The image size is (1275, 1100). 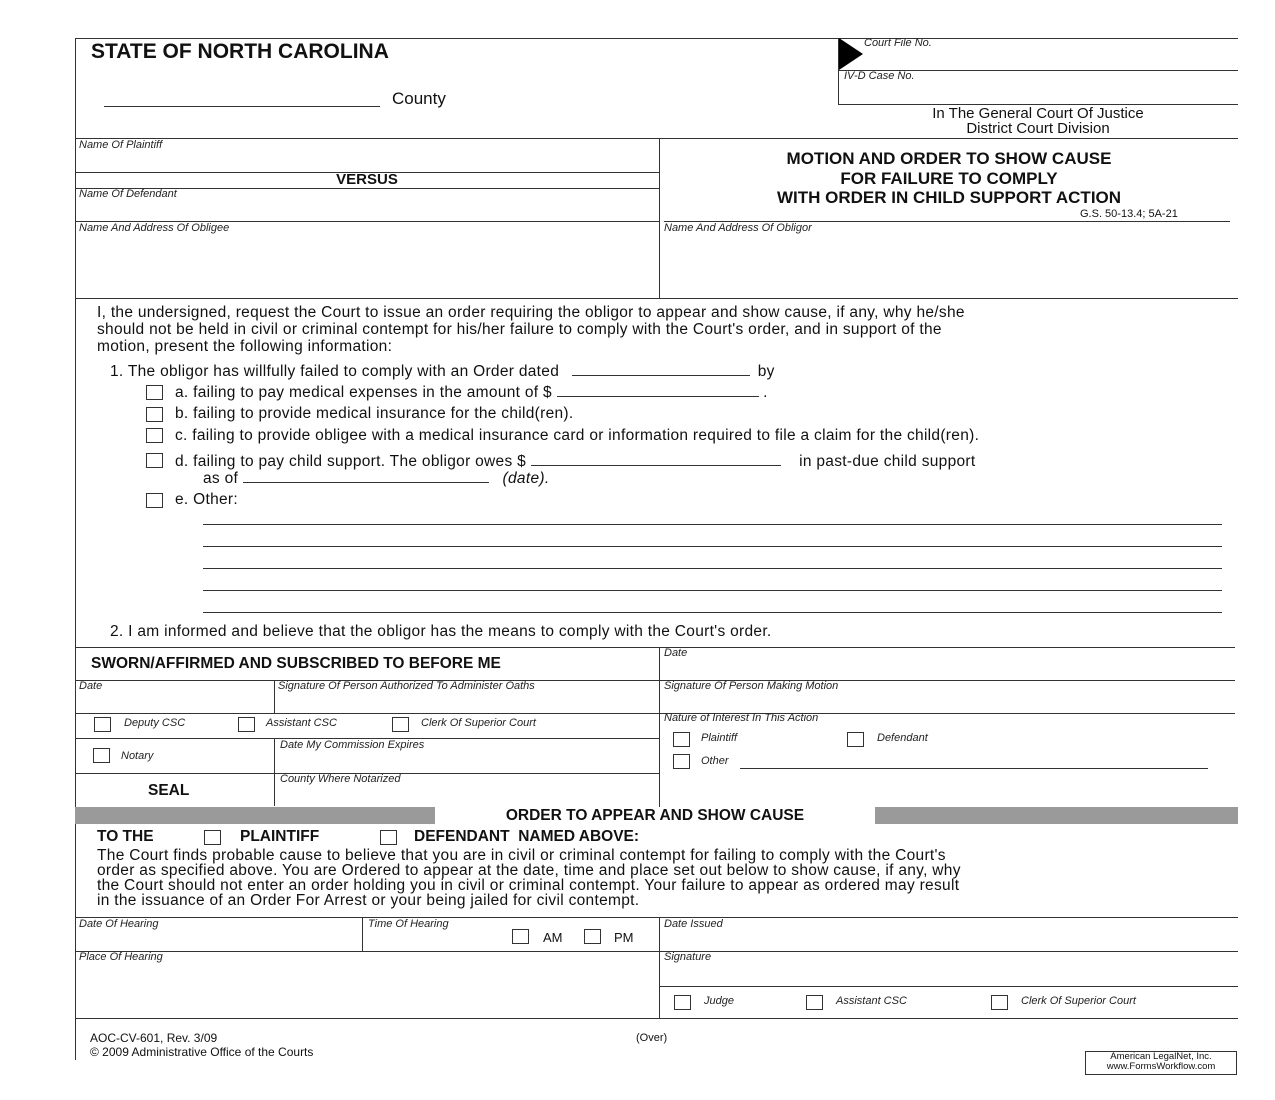 I want to click on ivd-input, so click(x=1039, y=93).